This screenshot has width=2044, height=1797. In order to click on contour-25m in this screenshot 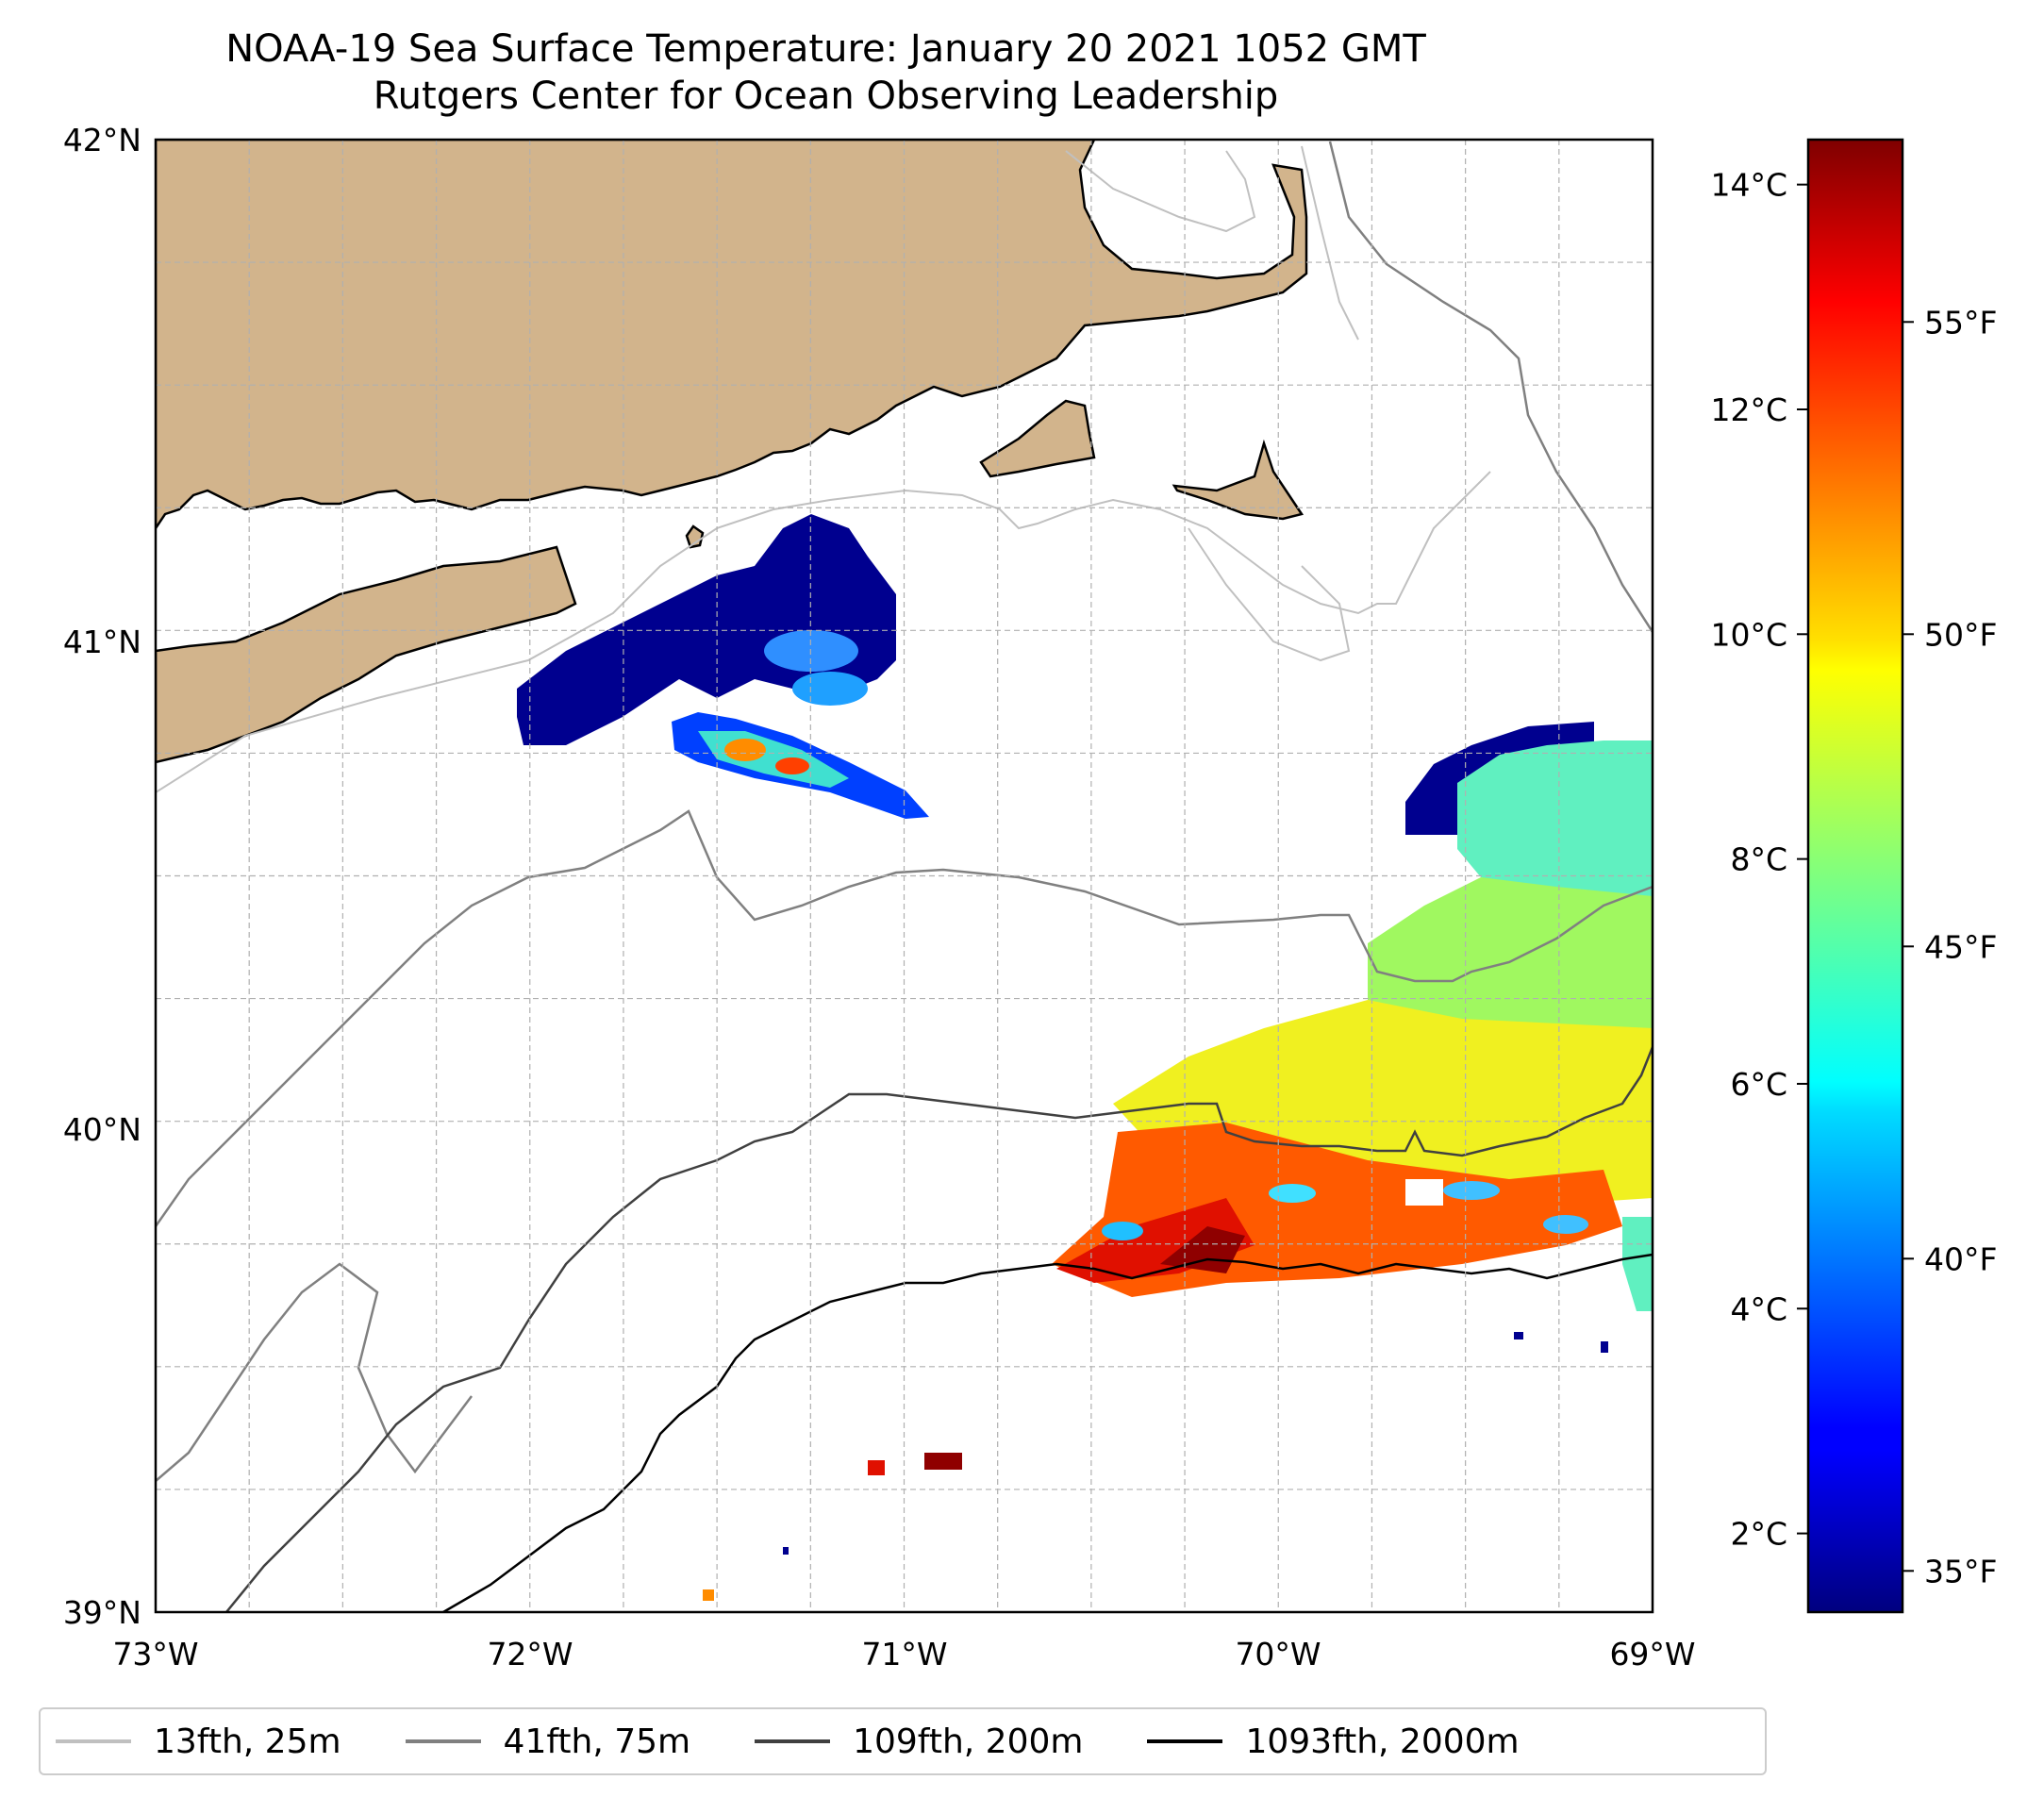, I will do `click(824, 632)`.